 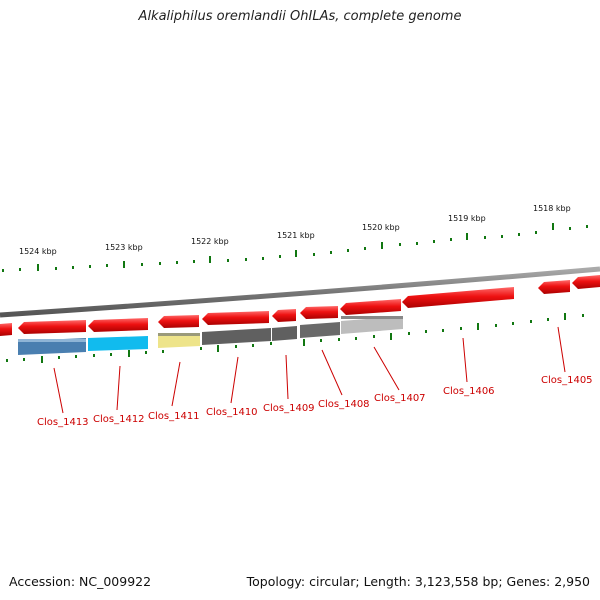 What do you see at coordinates (400, 398) in the screenshot?
I see `gene-label-clos-1407: Clos_1407` at bounding box center [400, 398].